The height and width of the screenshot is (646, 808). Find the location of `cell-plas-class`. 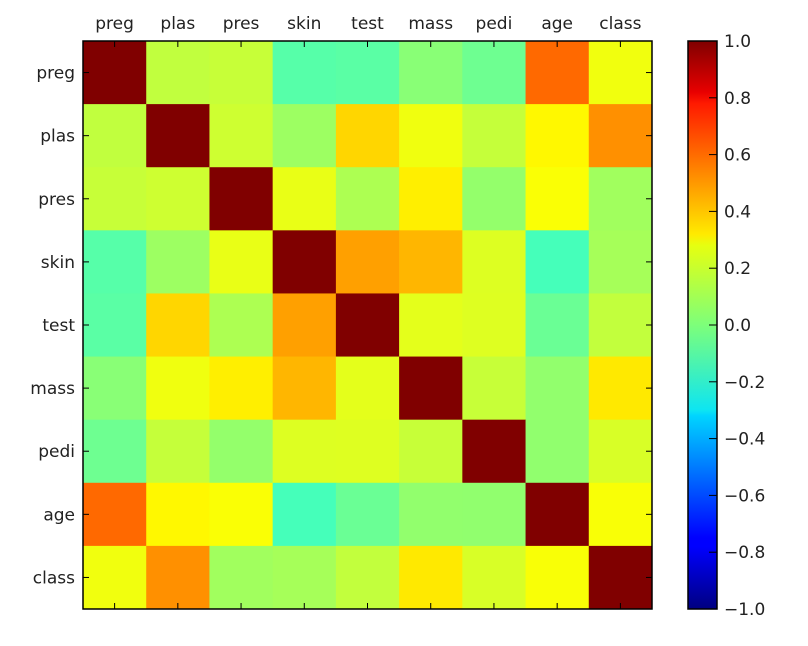

cell-plas-class is located at coordinates (620, 136).